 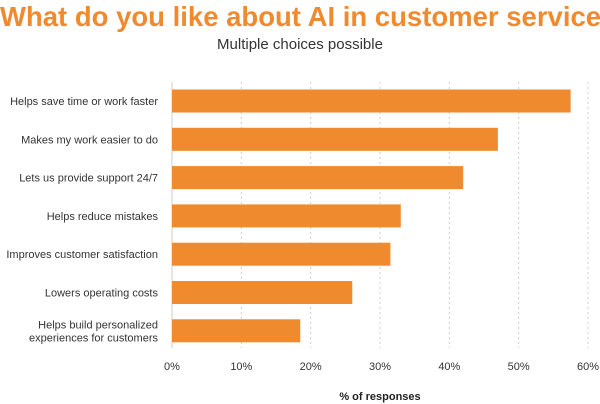 What do you see at coordinates (379, 397) in the screenshot?
I see `x-axis-title: % of responses` at bounding box center [379, 397].